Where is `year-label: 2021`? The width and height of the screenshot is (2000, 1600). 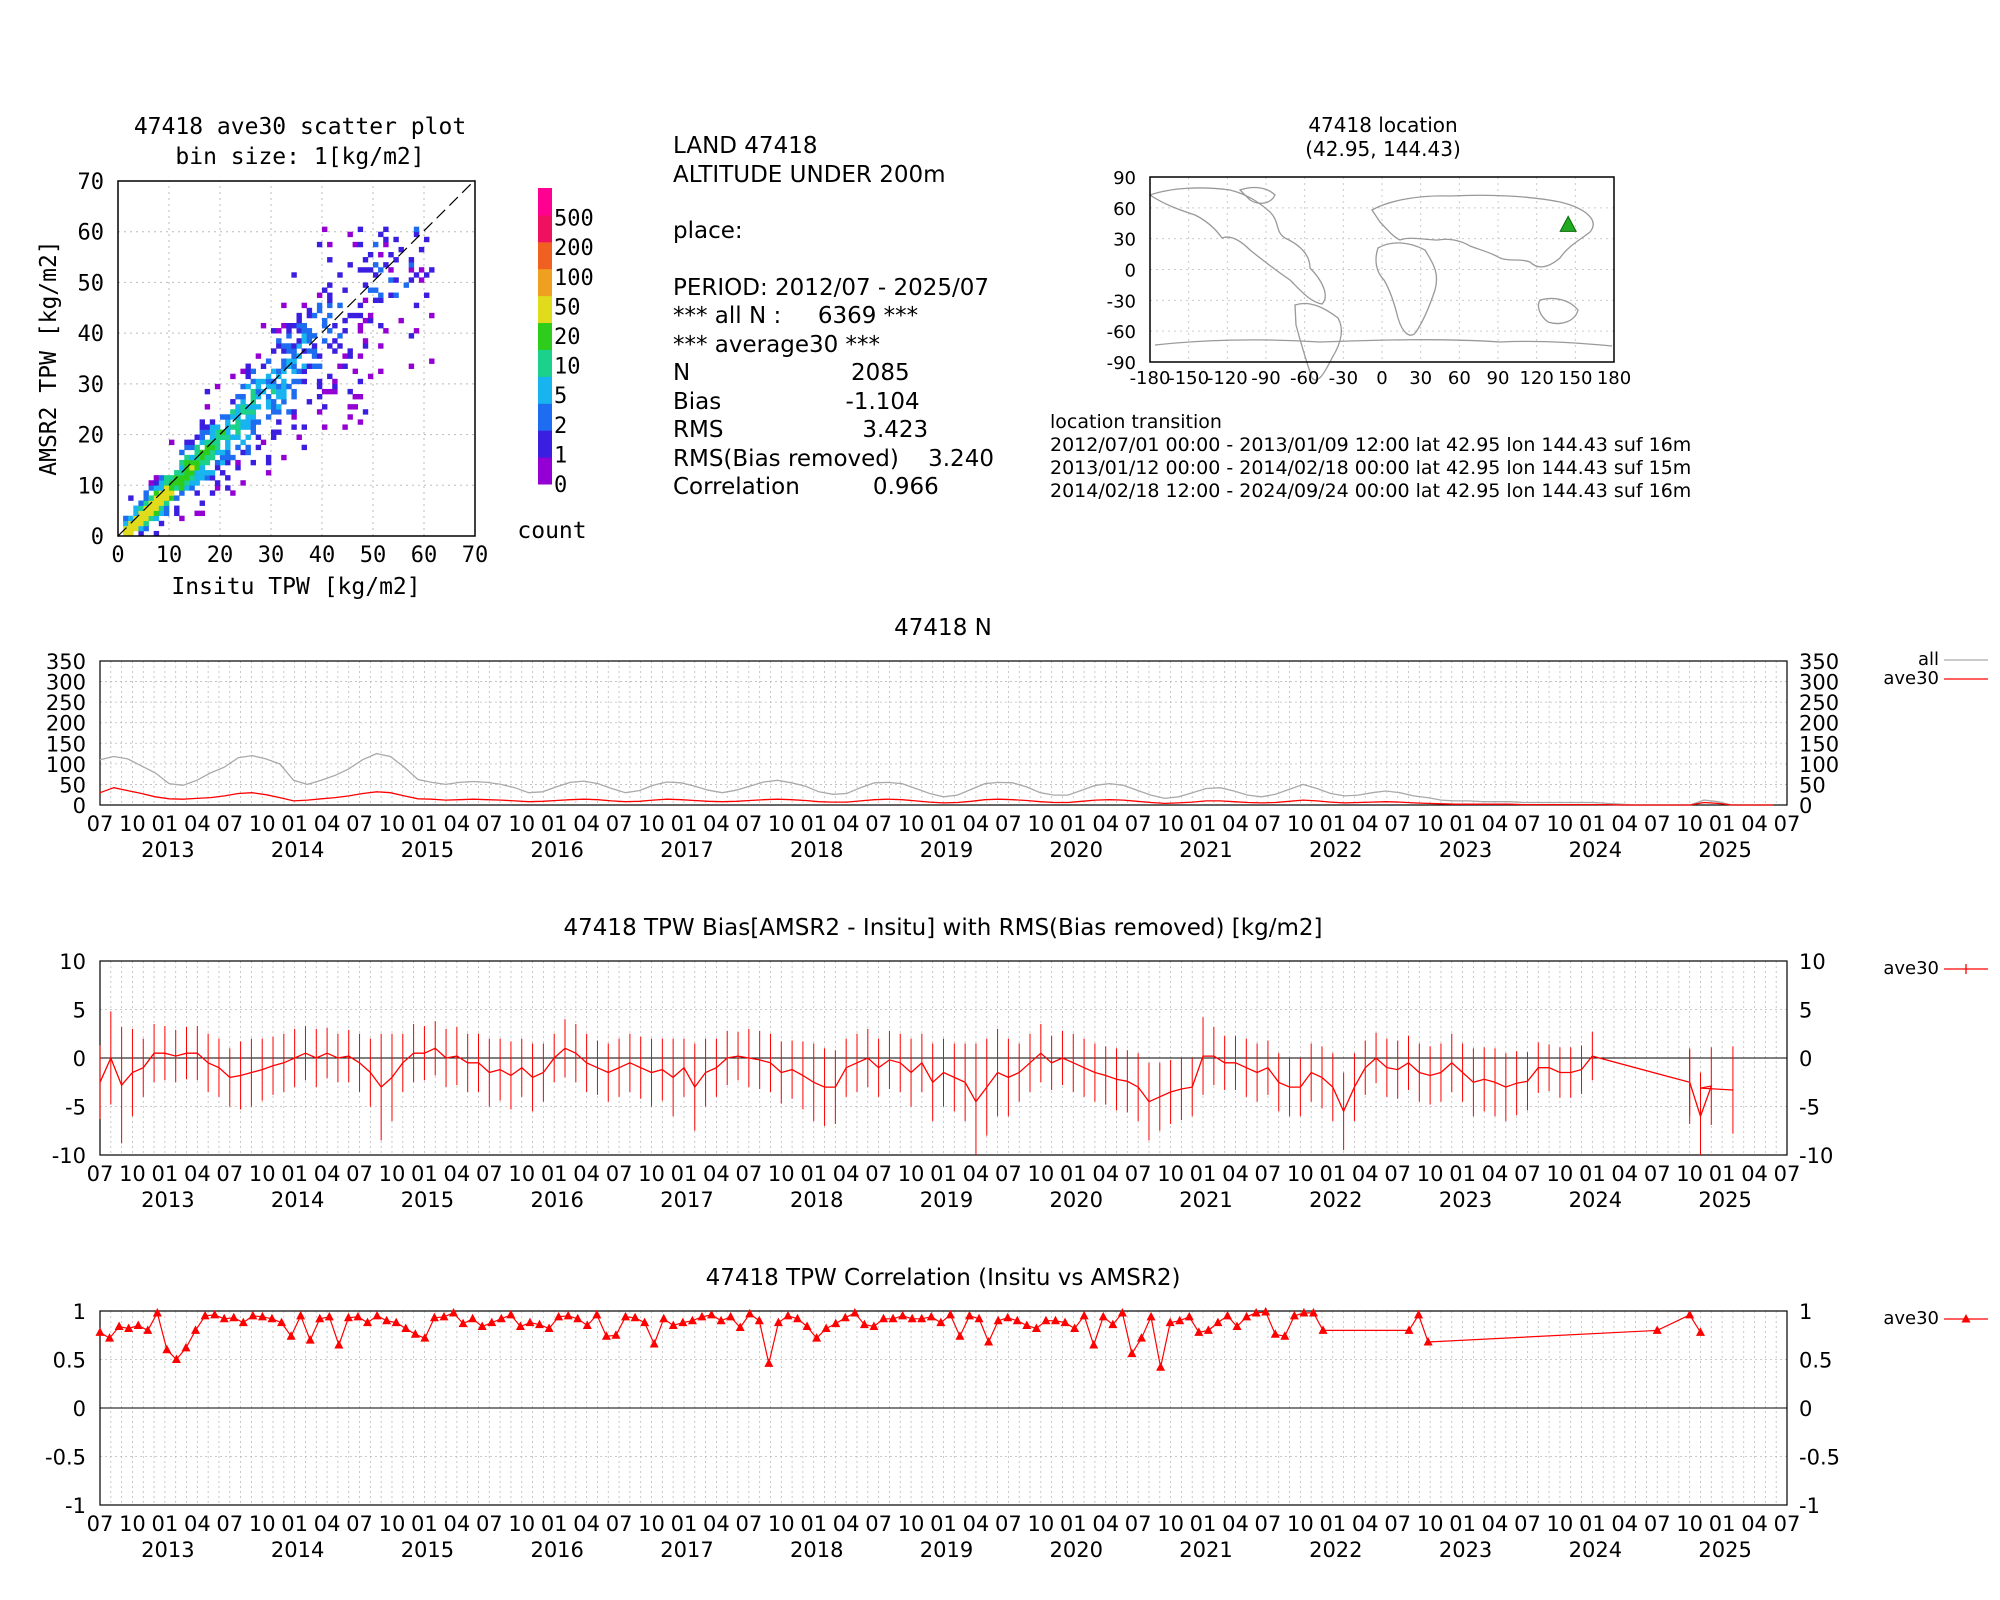
year-label: 2021 is located at coordinates (1205, 1550).